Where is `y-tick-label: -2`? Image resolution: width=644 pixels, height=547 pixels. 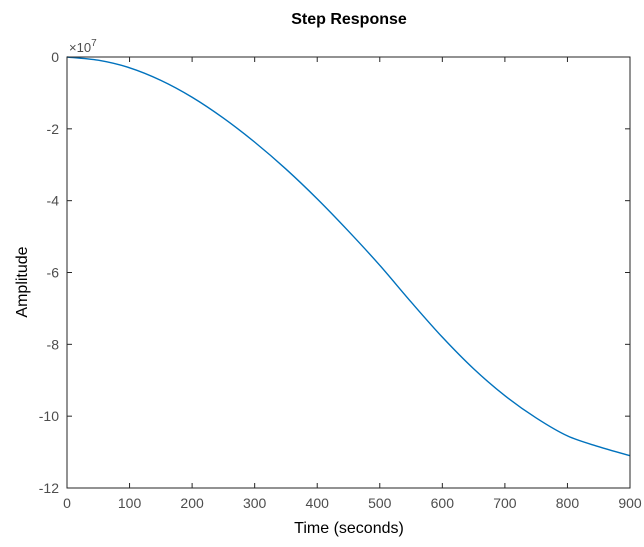
y-tick-label: -2 is located at coordinates (53, 129).